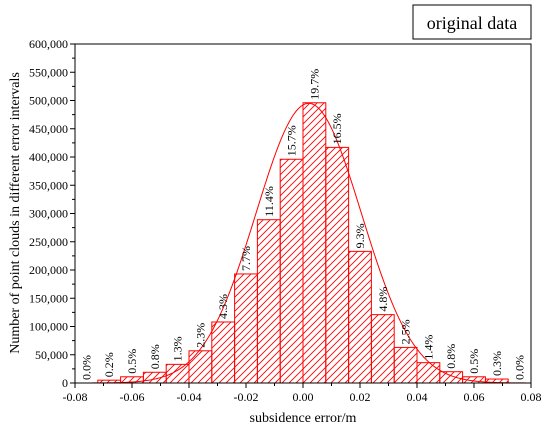 The width and height of the screenshot is (550, 435). Describe the element at coordinates (48, 270) in the screenshot. I see `y-tick-label: 200,000` at that location.